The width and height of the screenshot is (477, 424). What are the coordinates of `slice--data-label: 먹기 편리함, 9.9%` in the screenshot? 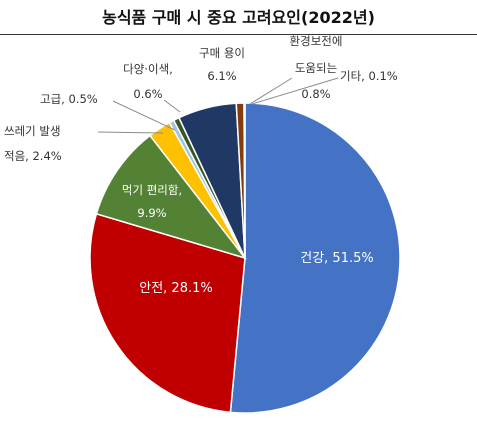 It's located at (152, 201).